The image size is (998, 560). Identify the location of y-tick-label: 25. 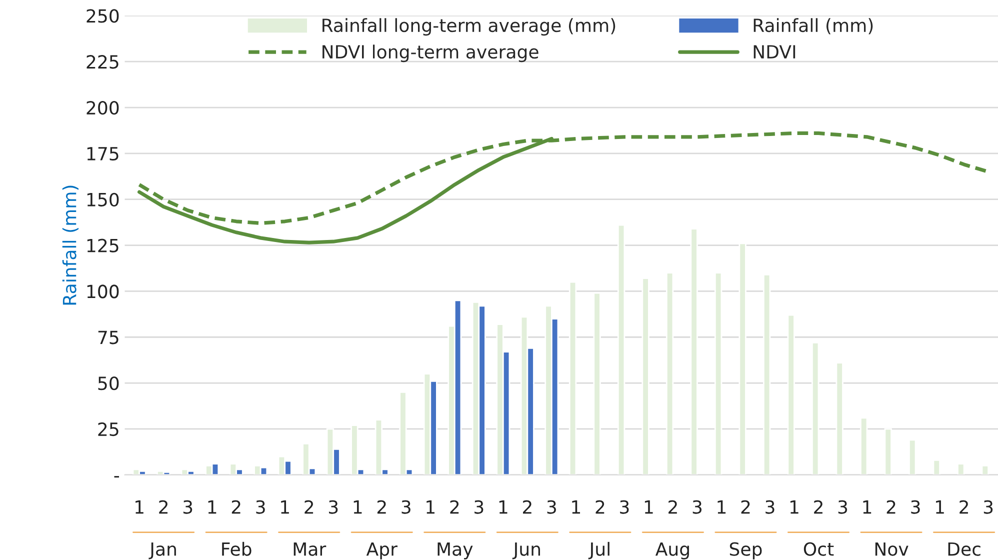
(108, 429).